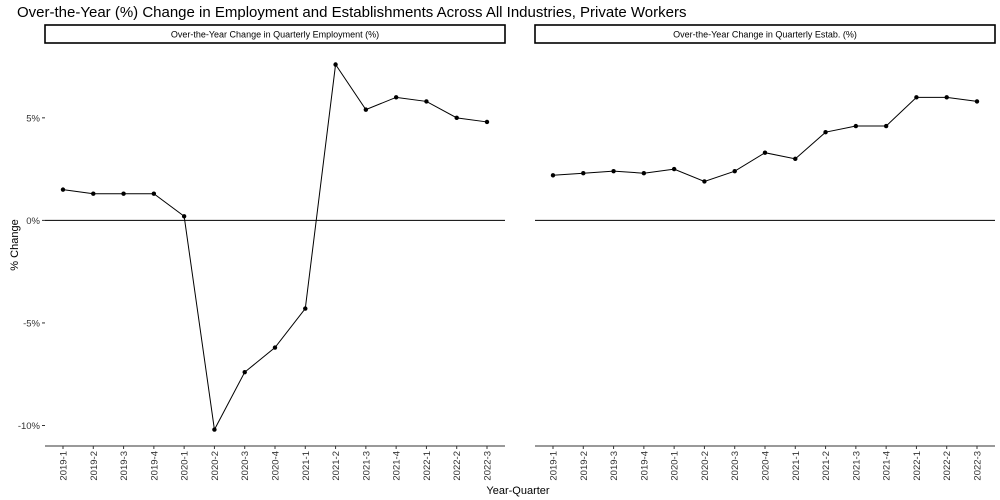  I want to click on y-tick-label: -10%, so click(29, 426).